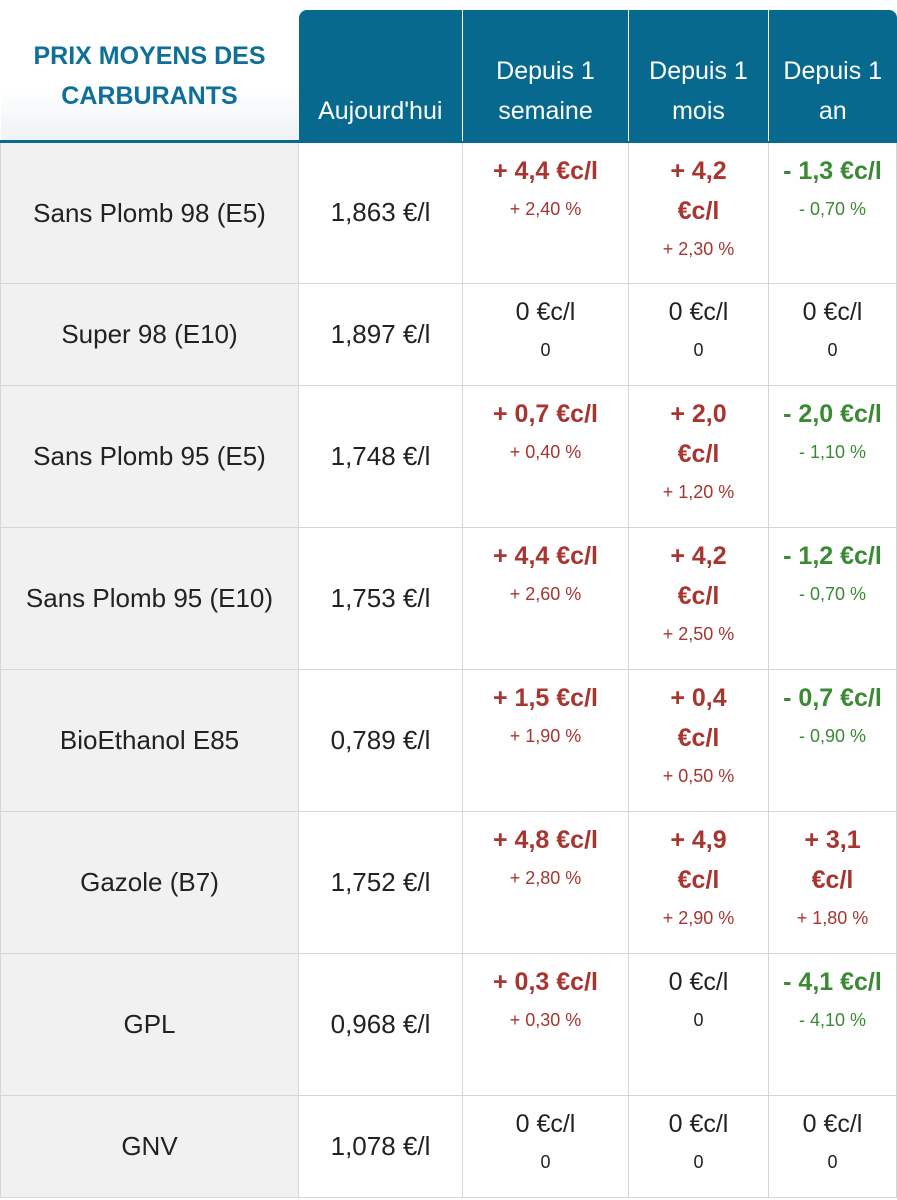  I want to click on price-today: 1,863 €/l, so click(380, 212).